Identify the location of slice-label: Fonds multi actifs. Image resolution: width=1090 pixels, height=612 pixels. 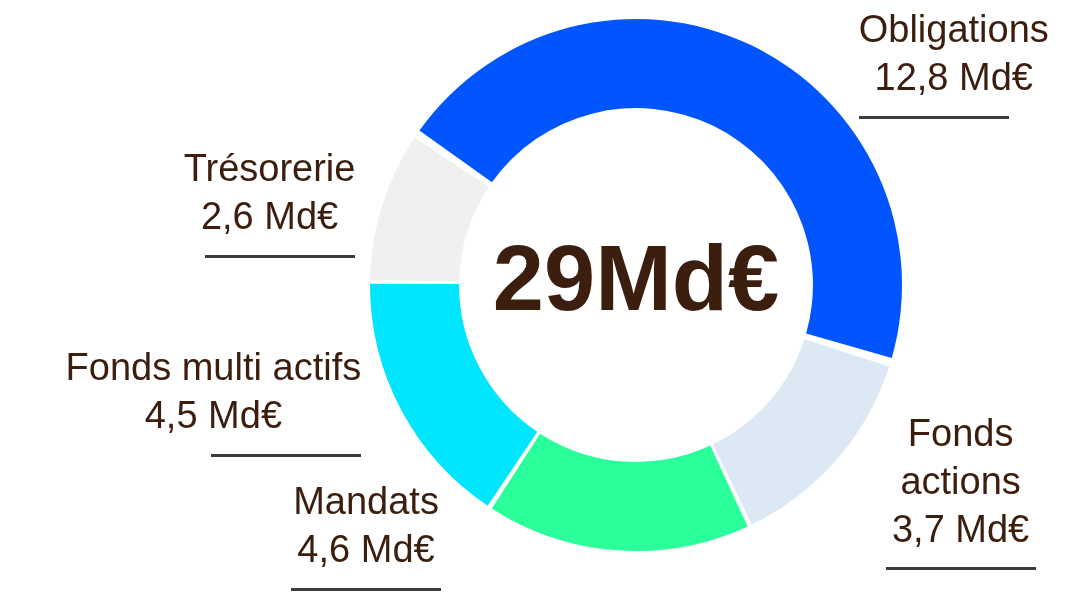
(213, 367).